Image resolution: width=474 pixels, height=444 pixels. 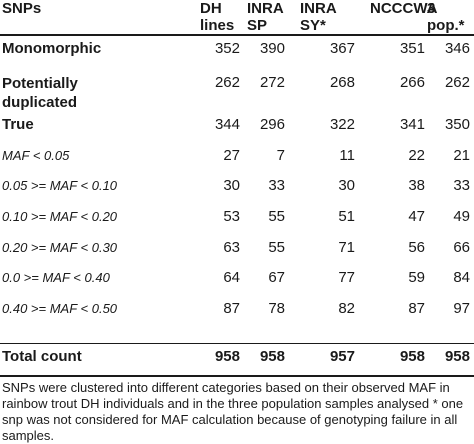 What do you see at coordinates (342, 356) in the screenshot?
I see `row-value: 957` at bounding box center [342, 356].